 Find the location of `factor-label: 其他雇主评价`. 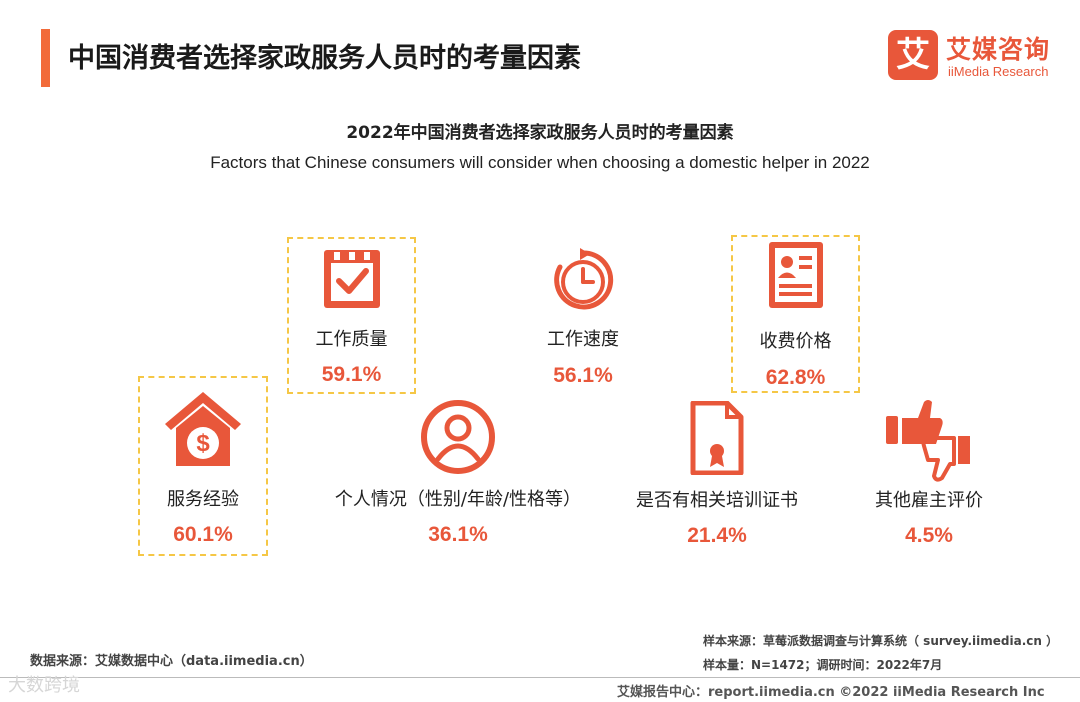

factor-label: 其他雇主评价 is located at coordinates (929, 500).